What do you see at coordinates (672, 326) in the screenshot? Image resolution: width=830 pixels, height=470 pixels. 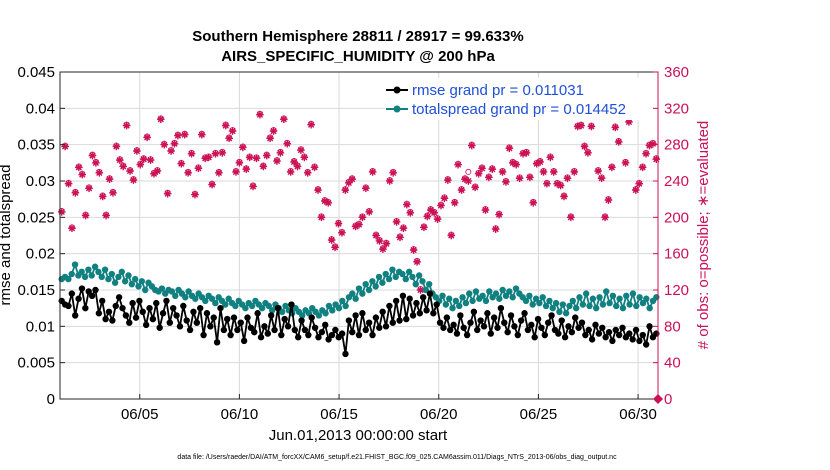 I see `y-right-tick-label: 80` at bounding box center [672, 326].